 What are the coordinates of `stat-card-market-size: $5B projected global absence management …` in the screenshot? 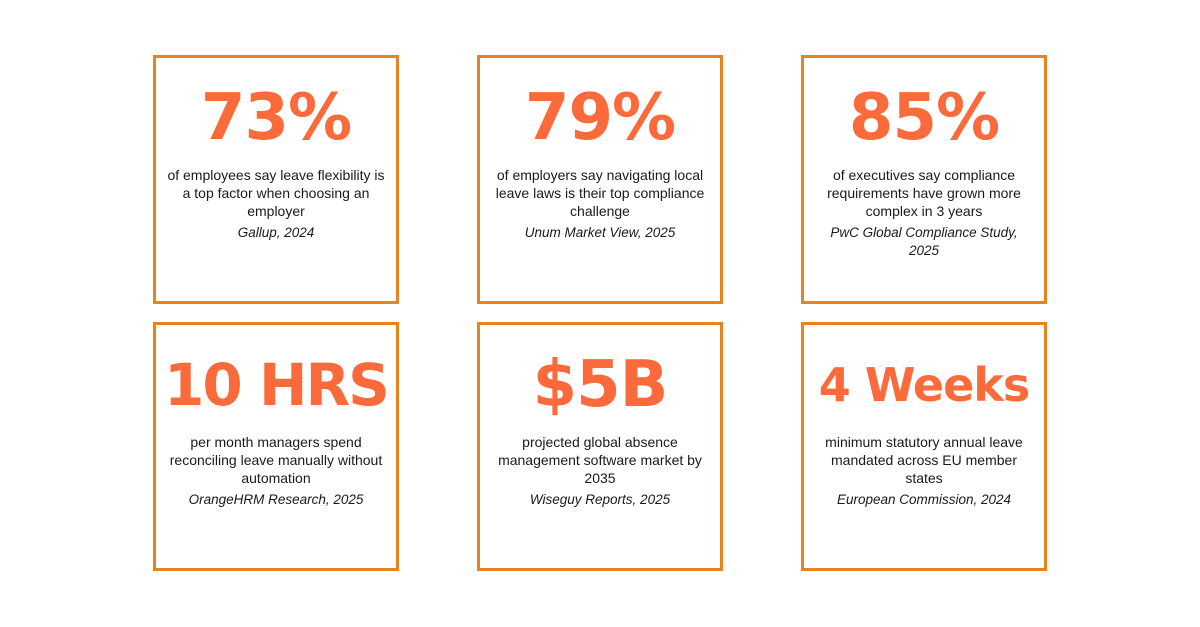 It's located at (600, 446).